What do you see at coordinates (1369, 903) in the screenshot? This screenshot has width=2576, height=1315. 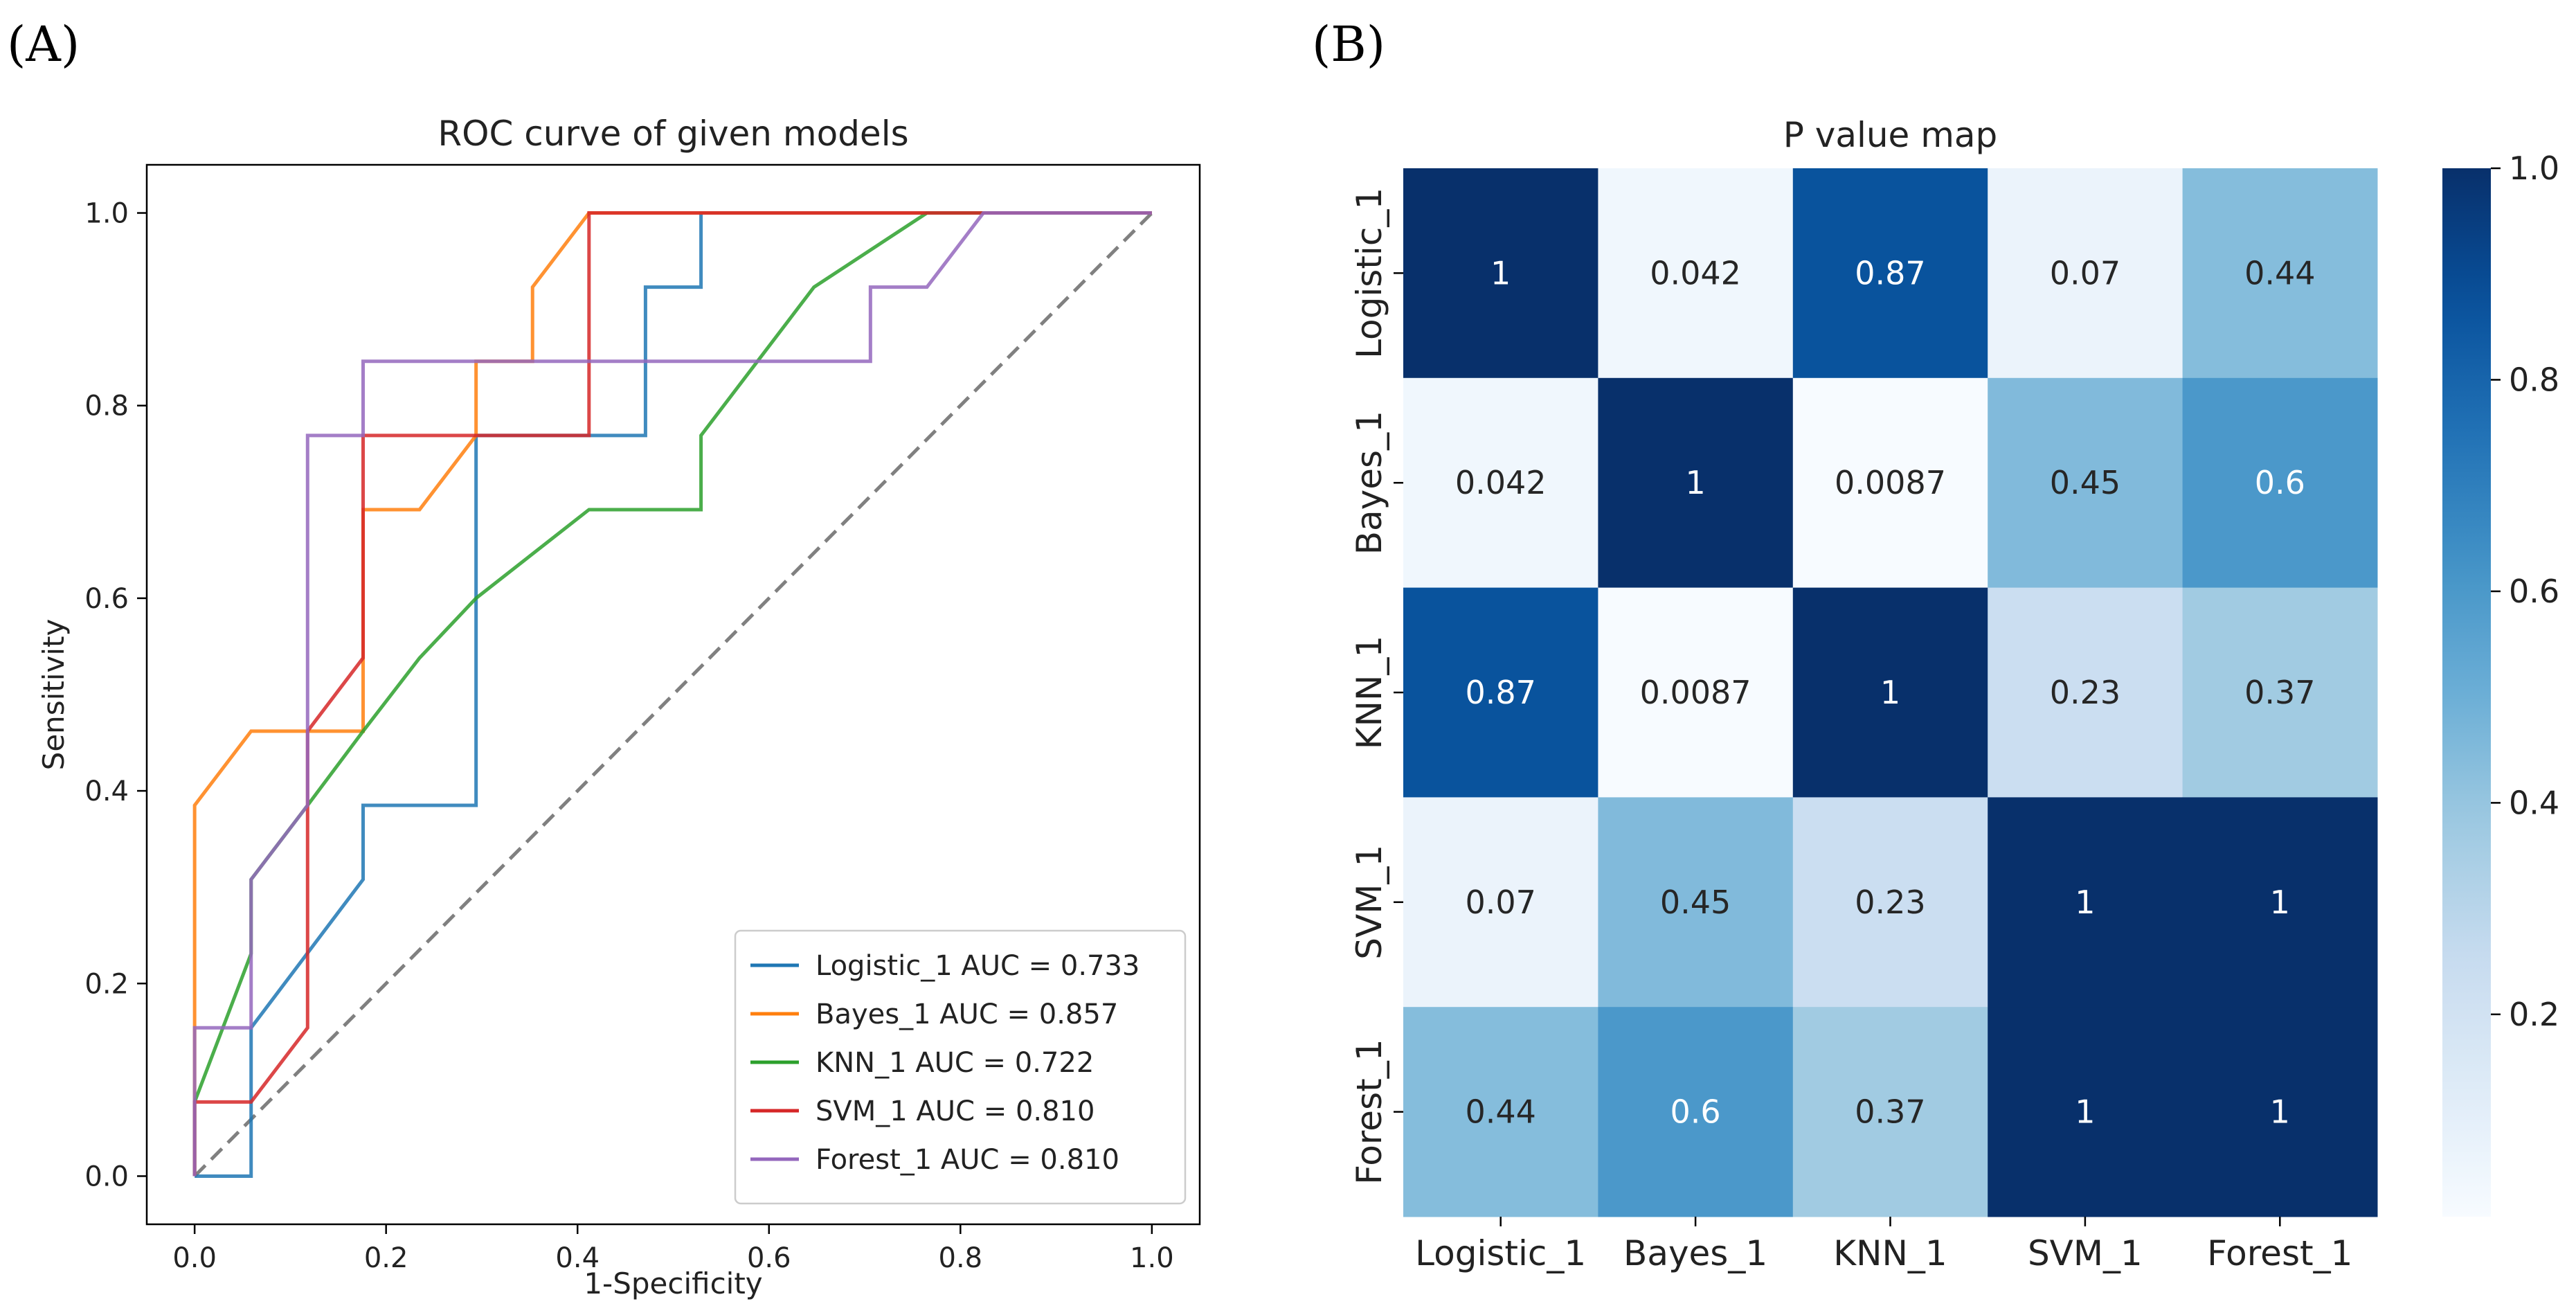 I see `heatmap-ytick-label: SVM_1` at bounding box center [1369, 903].